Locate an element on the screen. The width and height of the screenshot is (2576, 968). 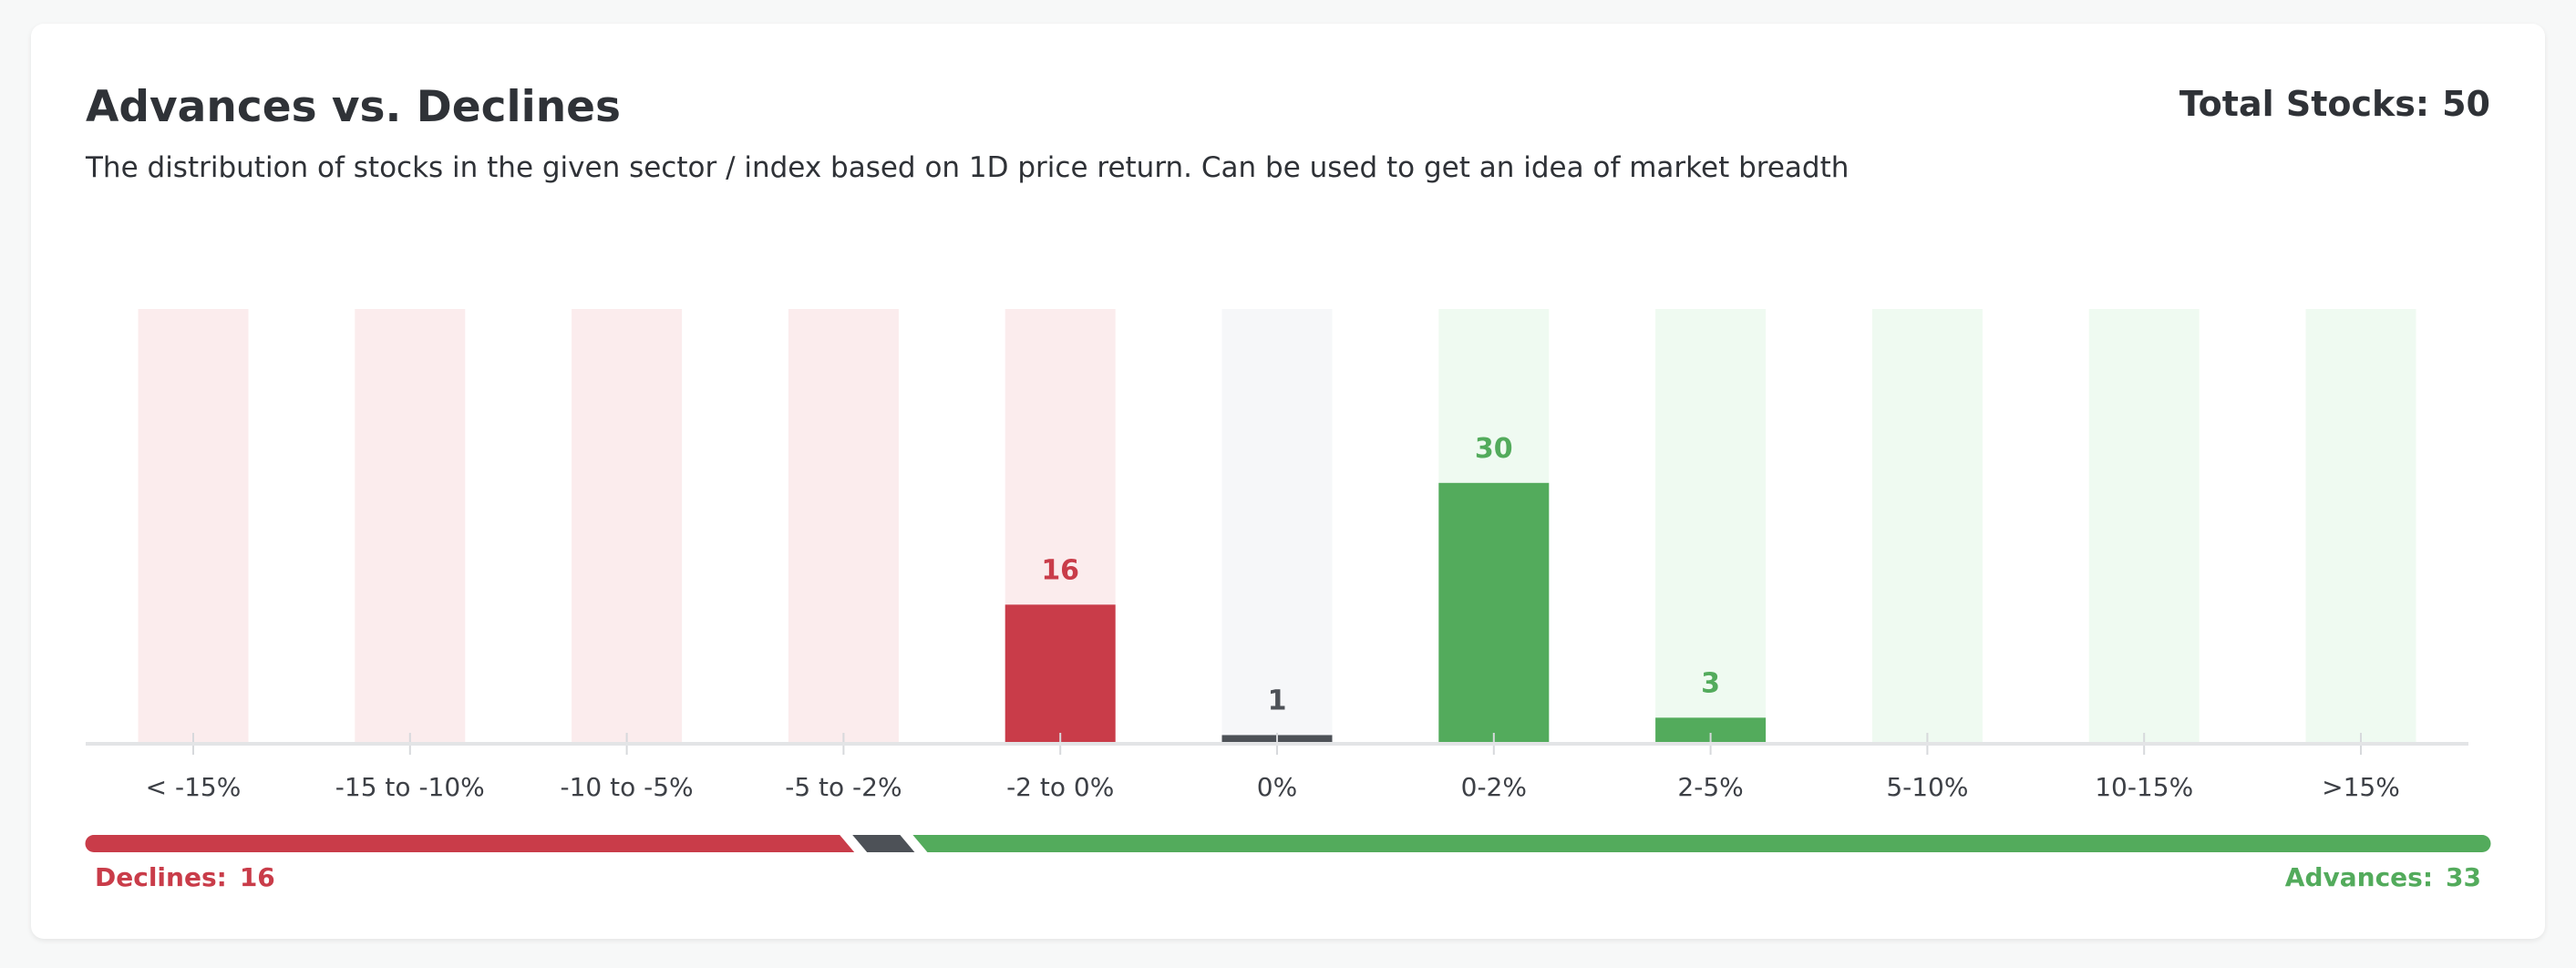
total-stocks-value: 50 is located at coordinates (2466, 104).